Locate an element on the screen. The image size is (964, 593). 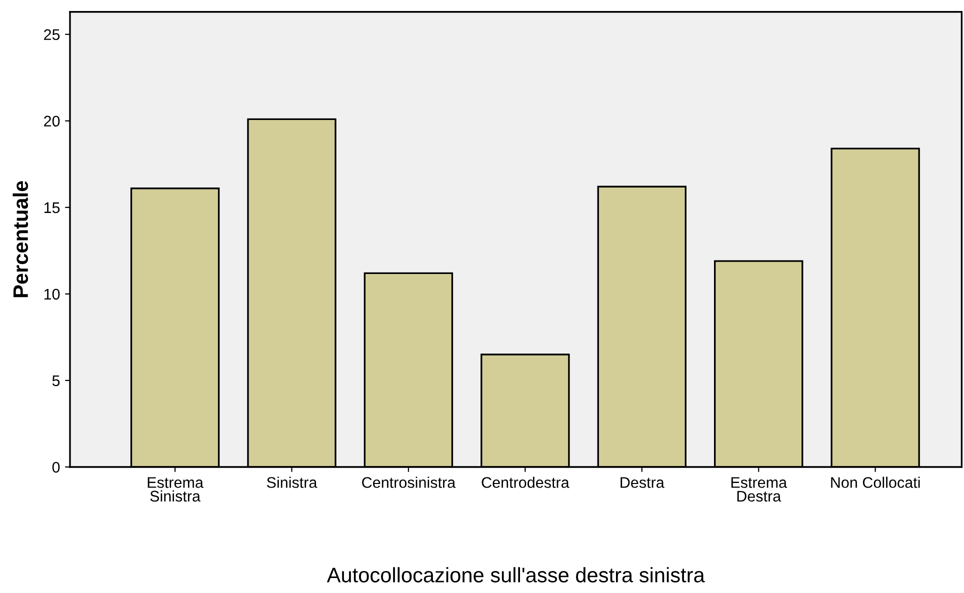
y-tick-label: 20 is located at coordinates (52, 121).